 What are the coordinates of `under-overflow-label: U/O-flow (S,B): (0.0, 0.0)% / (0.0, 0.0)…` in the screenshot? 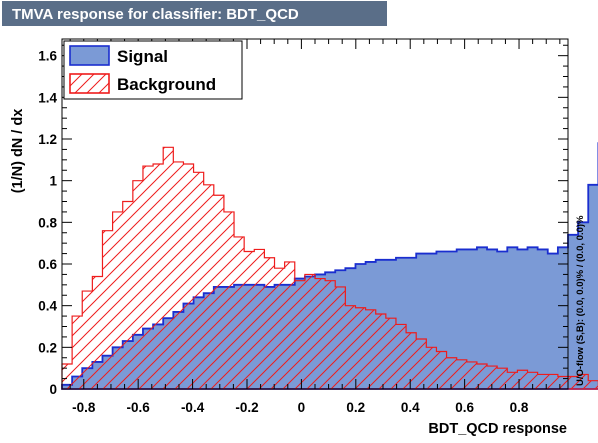 It's located at (580, 300).